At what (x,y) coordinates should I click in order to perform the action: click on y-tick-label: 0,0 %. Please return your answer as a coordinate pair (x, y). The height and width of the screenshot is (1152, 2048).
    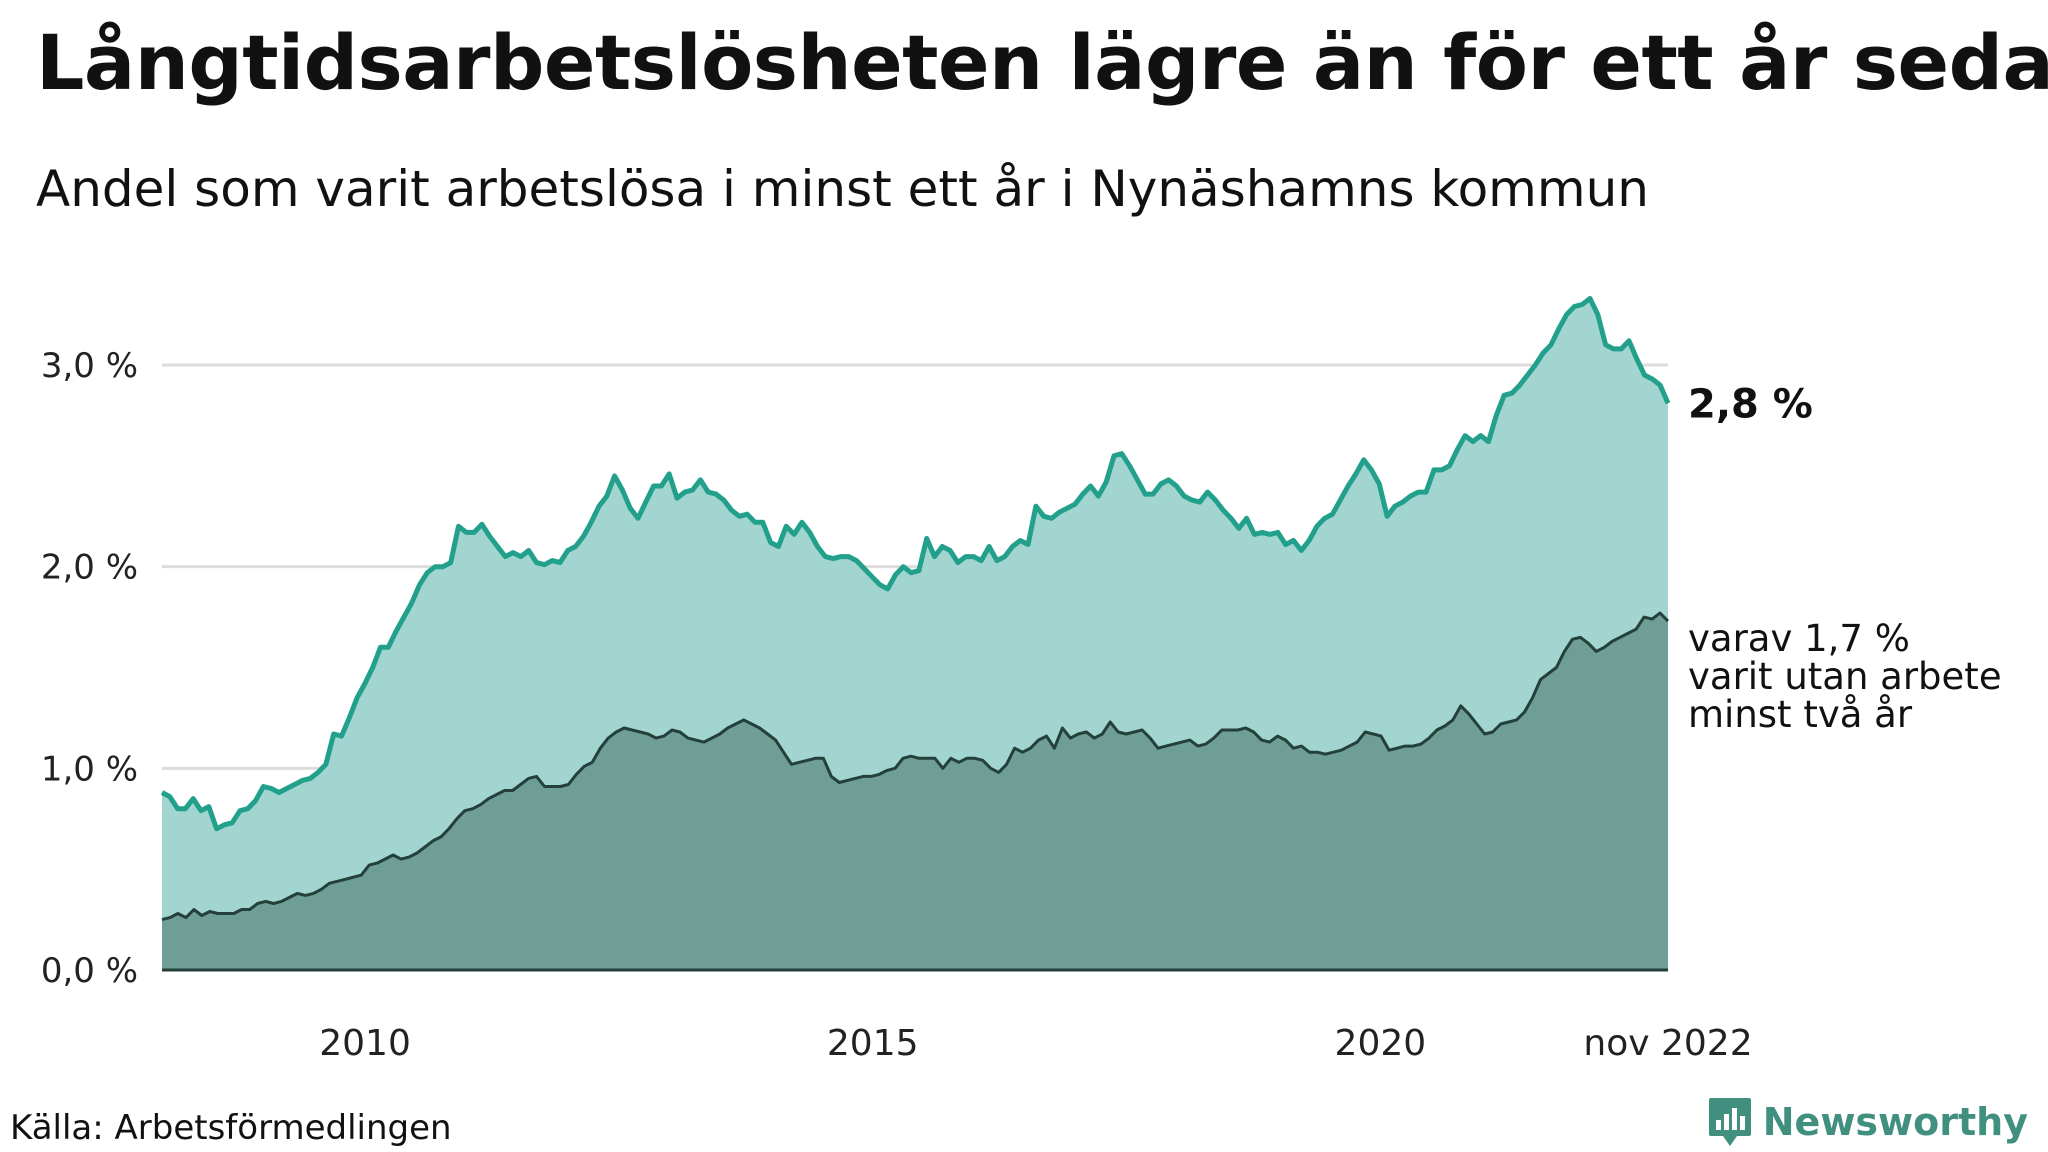
    Looking at the image, I should click on (89, 971).